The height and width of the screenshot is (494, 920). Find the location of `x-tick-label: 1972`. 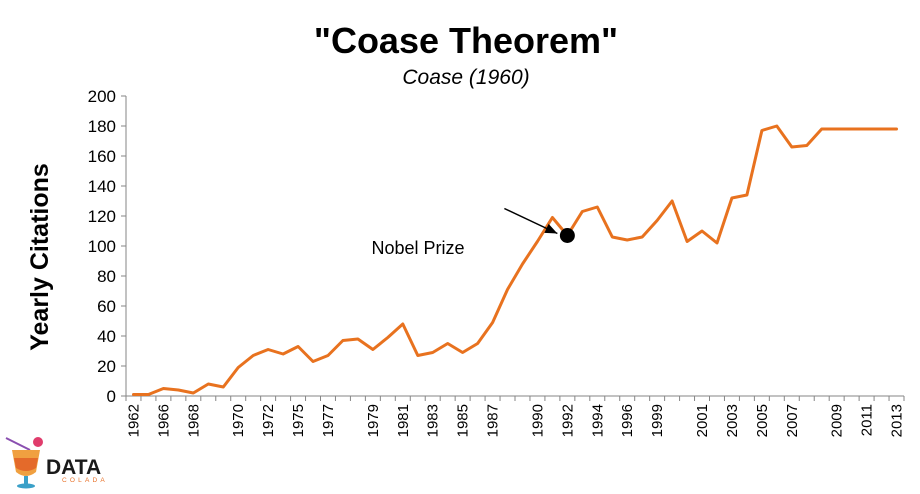

x-tick-label: 1972 is located at coordinates (268, 420).